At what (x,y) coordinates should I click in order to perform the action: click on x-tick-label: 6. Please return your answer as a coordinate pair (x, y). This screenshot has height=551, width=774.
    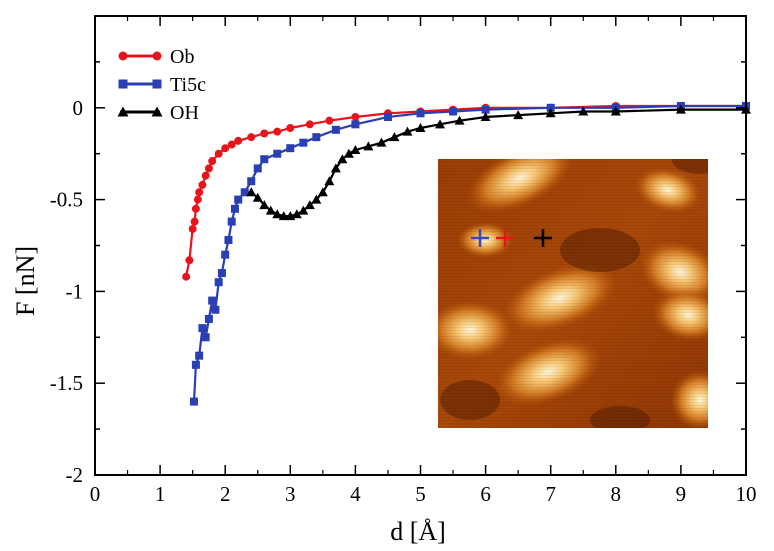
    Looking at the image, I should click on (485, 494).